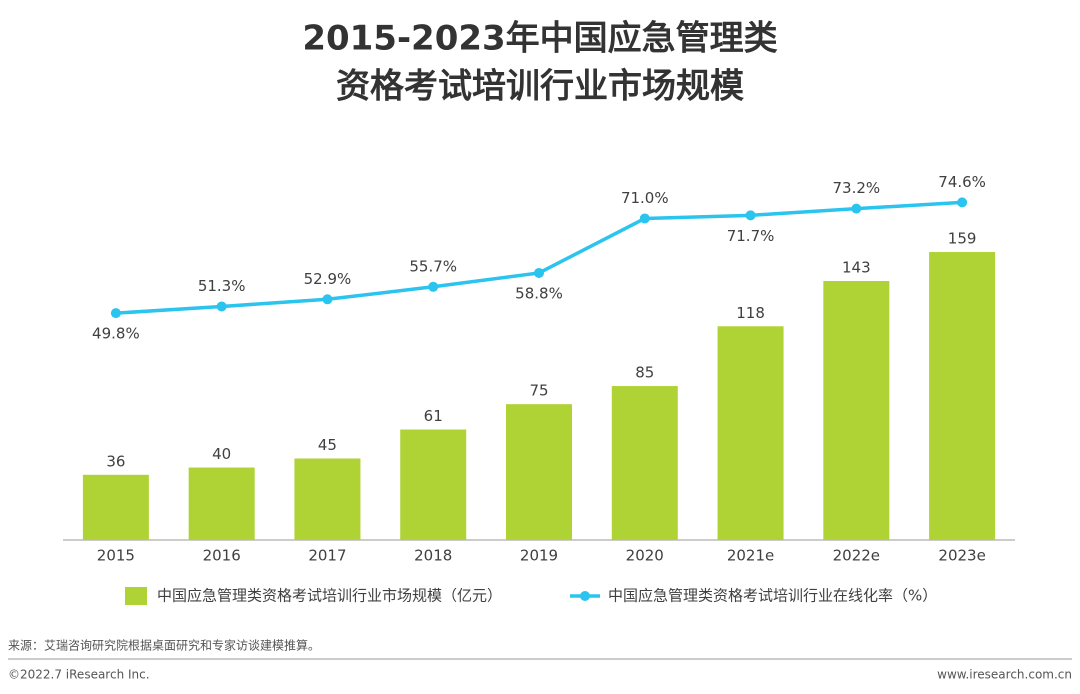 Image resolution: width=1080 pixels, height=694 pixels. Describe the element at coordinates (540, 87) in the screenshot. I see `chart-subtitle: 资格考试培训行业市场规模` at that location.